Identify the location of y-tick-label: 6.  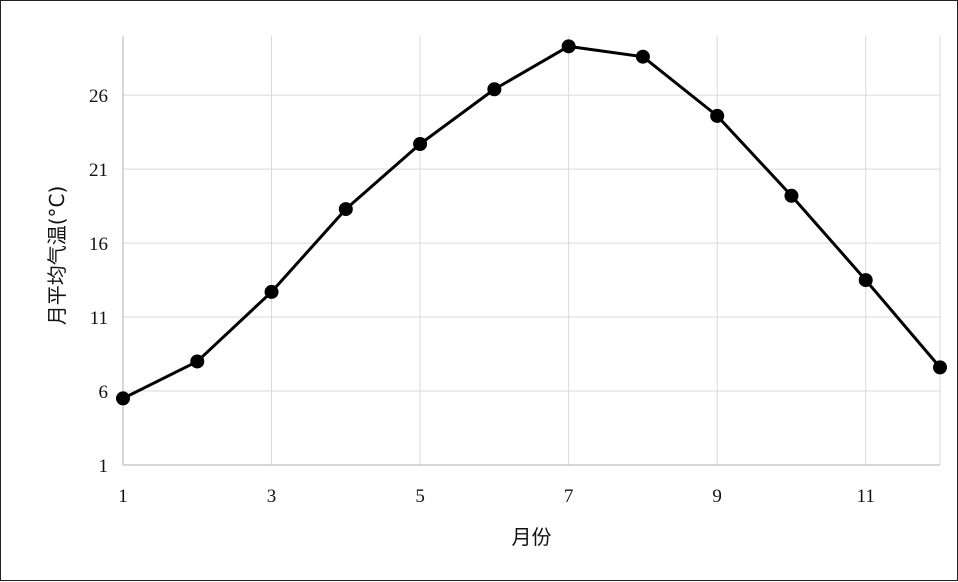
(104, 392).